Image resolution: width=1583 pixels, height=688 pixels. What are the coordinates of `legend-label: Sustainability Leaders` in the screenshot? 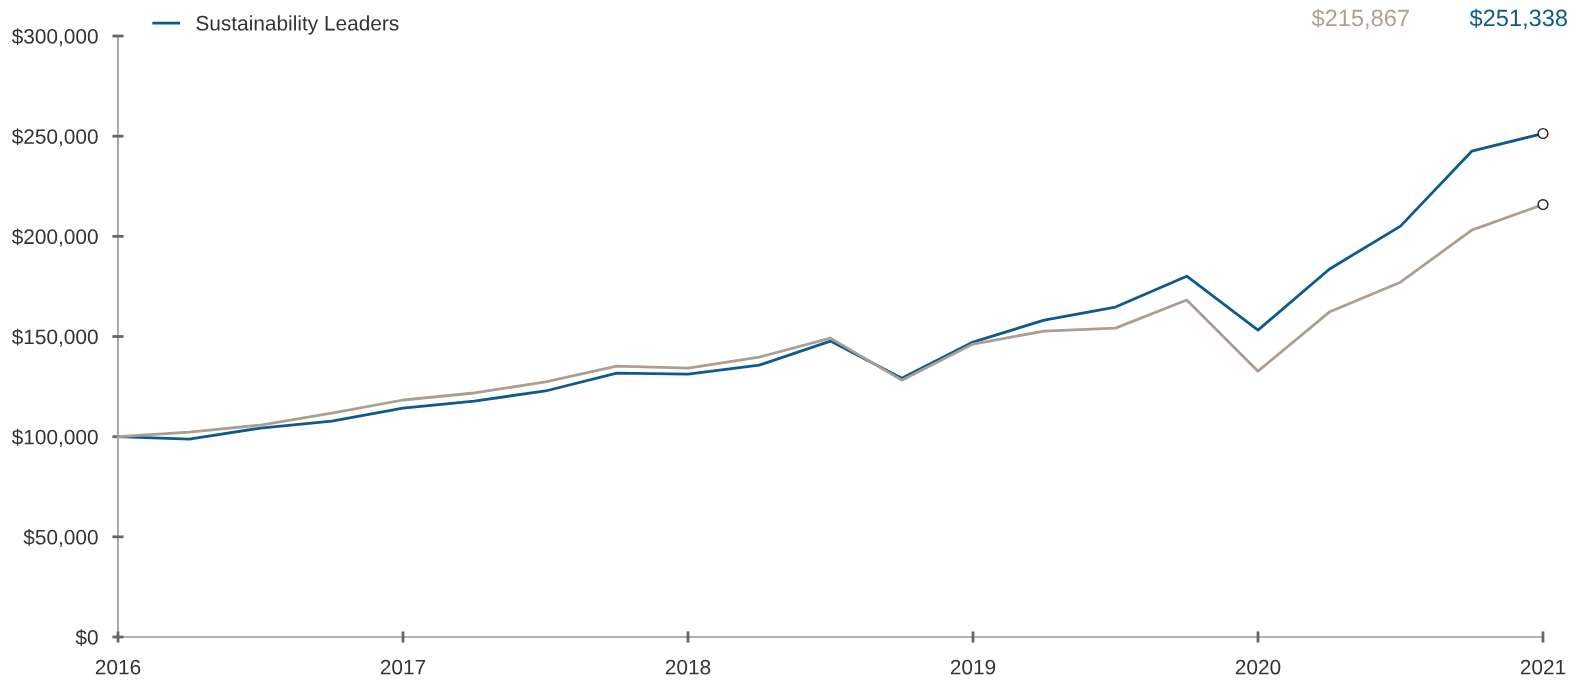 It's located at (297, 25).